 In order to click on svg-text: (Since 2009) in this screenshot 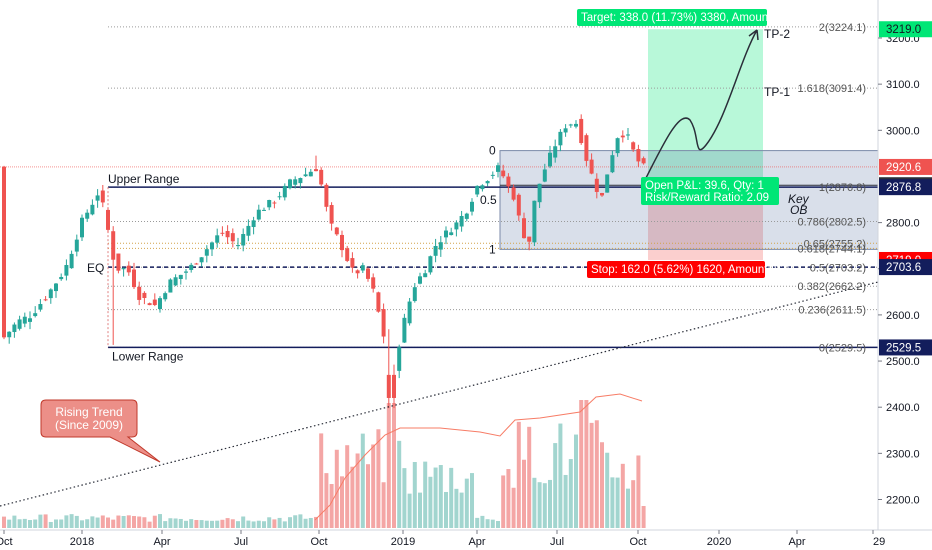, I will do `click(89, 425)`.